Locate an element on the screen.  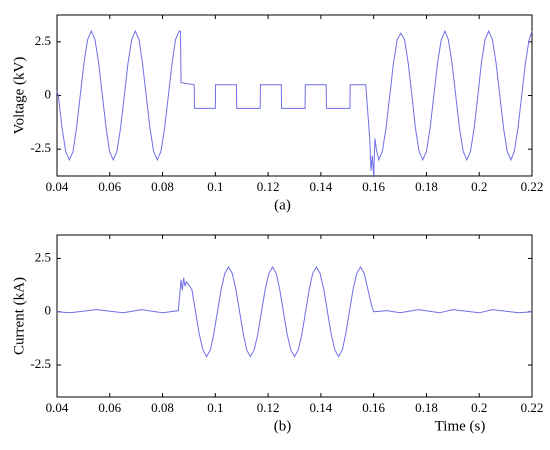
caption: (b) is located at coordinates (283, 426).